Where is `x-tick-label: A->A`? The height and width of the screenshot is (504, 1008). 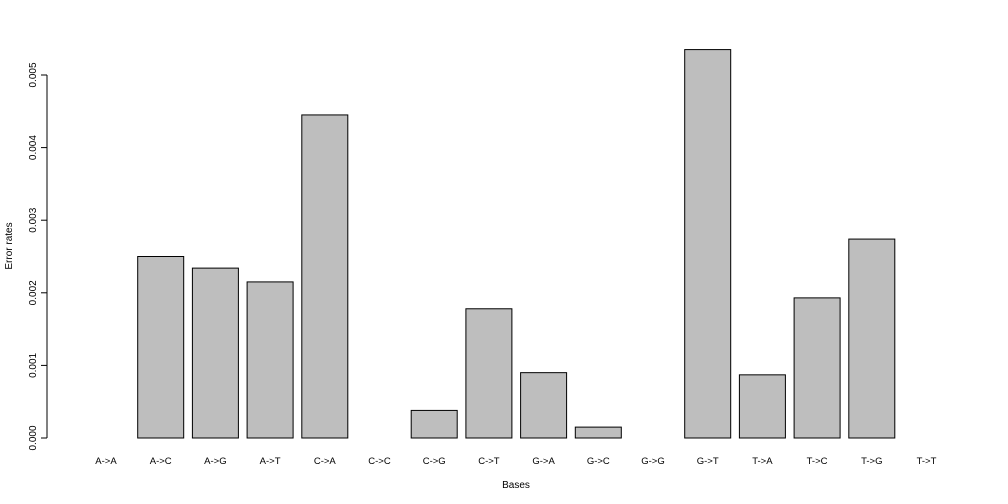
x-tick-label: A->A is located at coordinates (106, 461).